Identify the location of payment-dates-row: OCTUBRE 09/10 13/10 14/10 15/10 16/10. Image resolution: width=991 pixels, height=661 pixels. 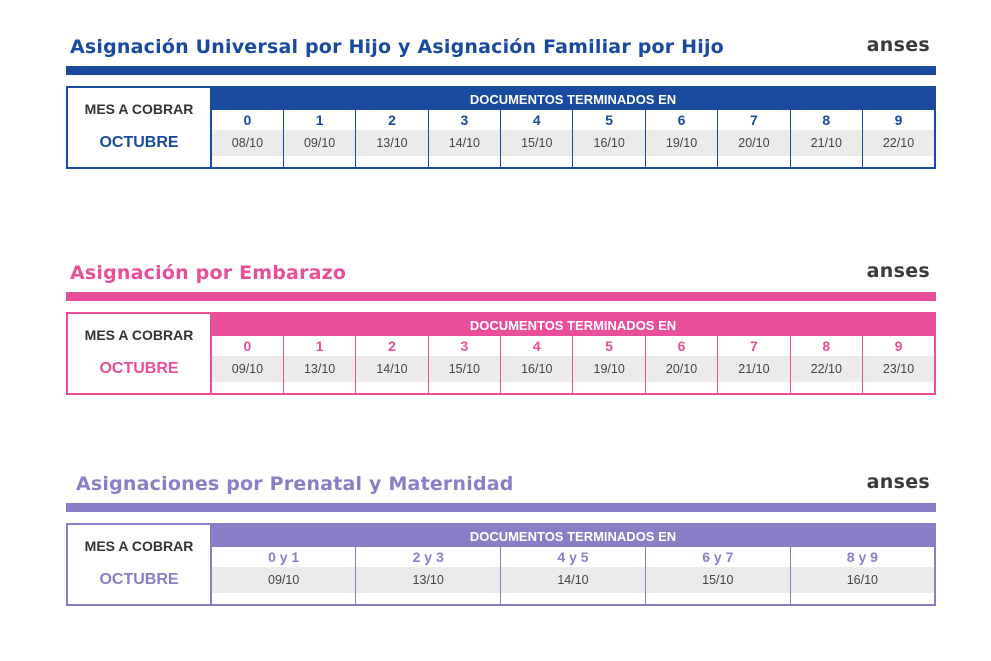
(501, 580).